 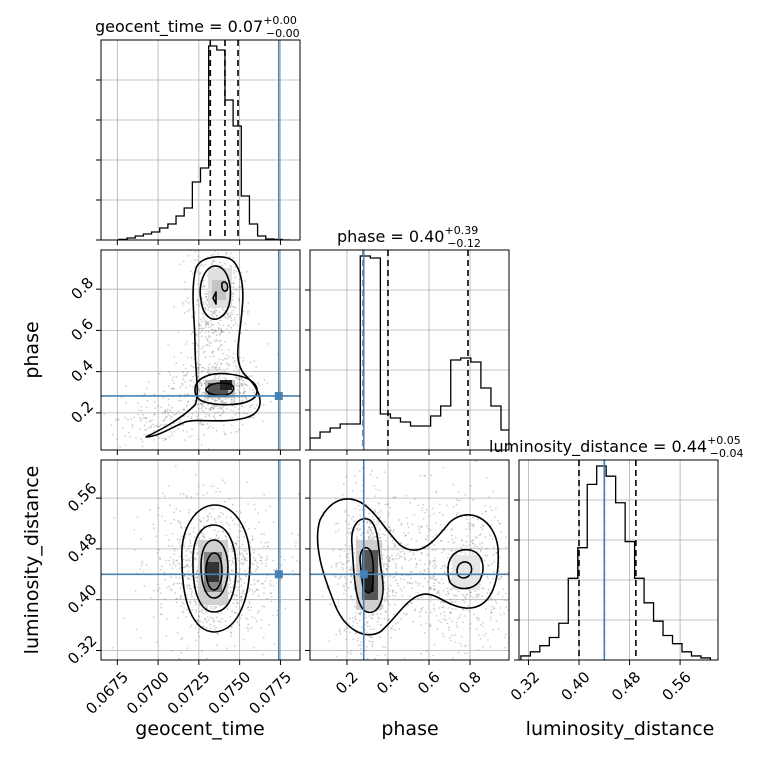 I want to click on title-luminosity-distance: luminosity_distance = 0.44+0.05 −0.04, so click(x=616, y=447).